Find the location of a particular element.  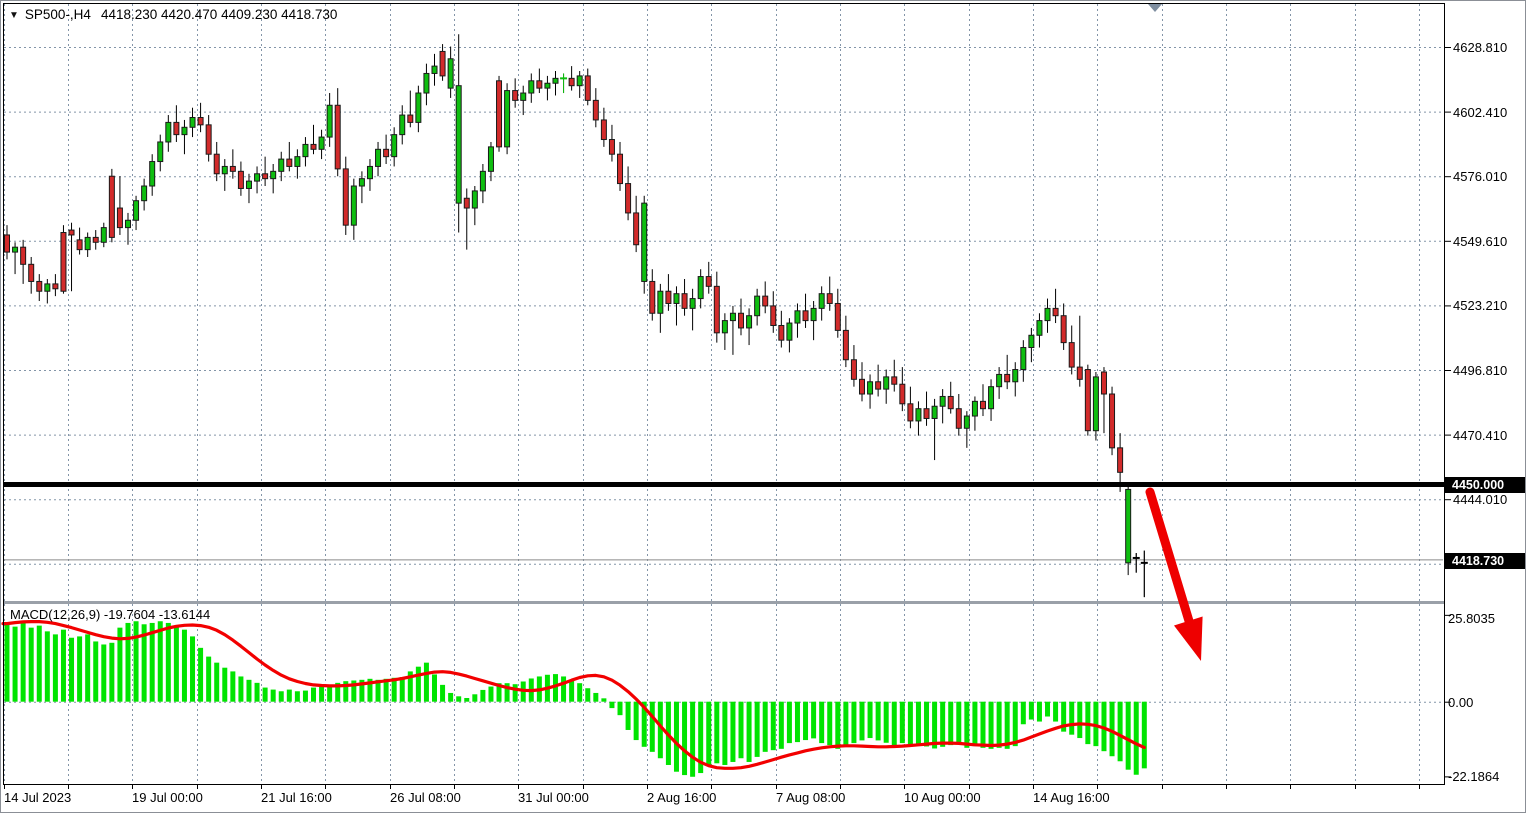

collapse-triangle-icon: ▼ is located at coordinates (14, 15).